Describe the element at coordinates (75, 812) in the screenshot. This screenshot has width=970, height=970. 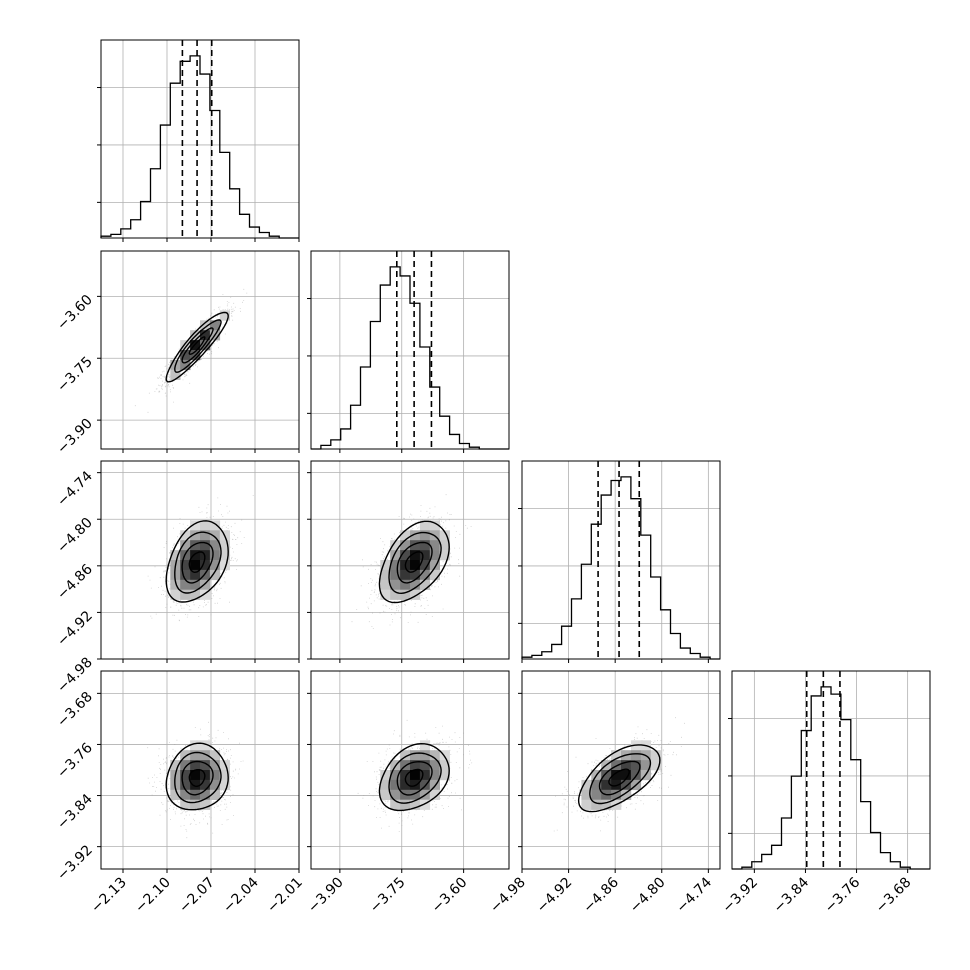
I see `y-tick-label: −3.84` at that location.